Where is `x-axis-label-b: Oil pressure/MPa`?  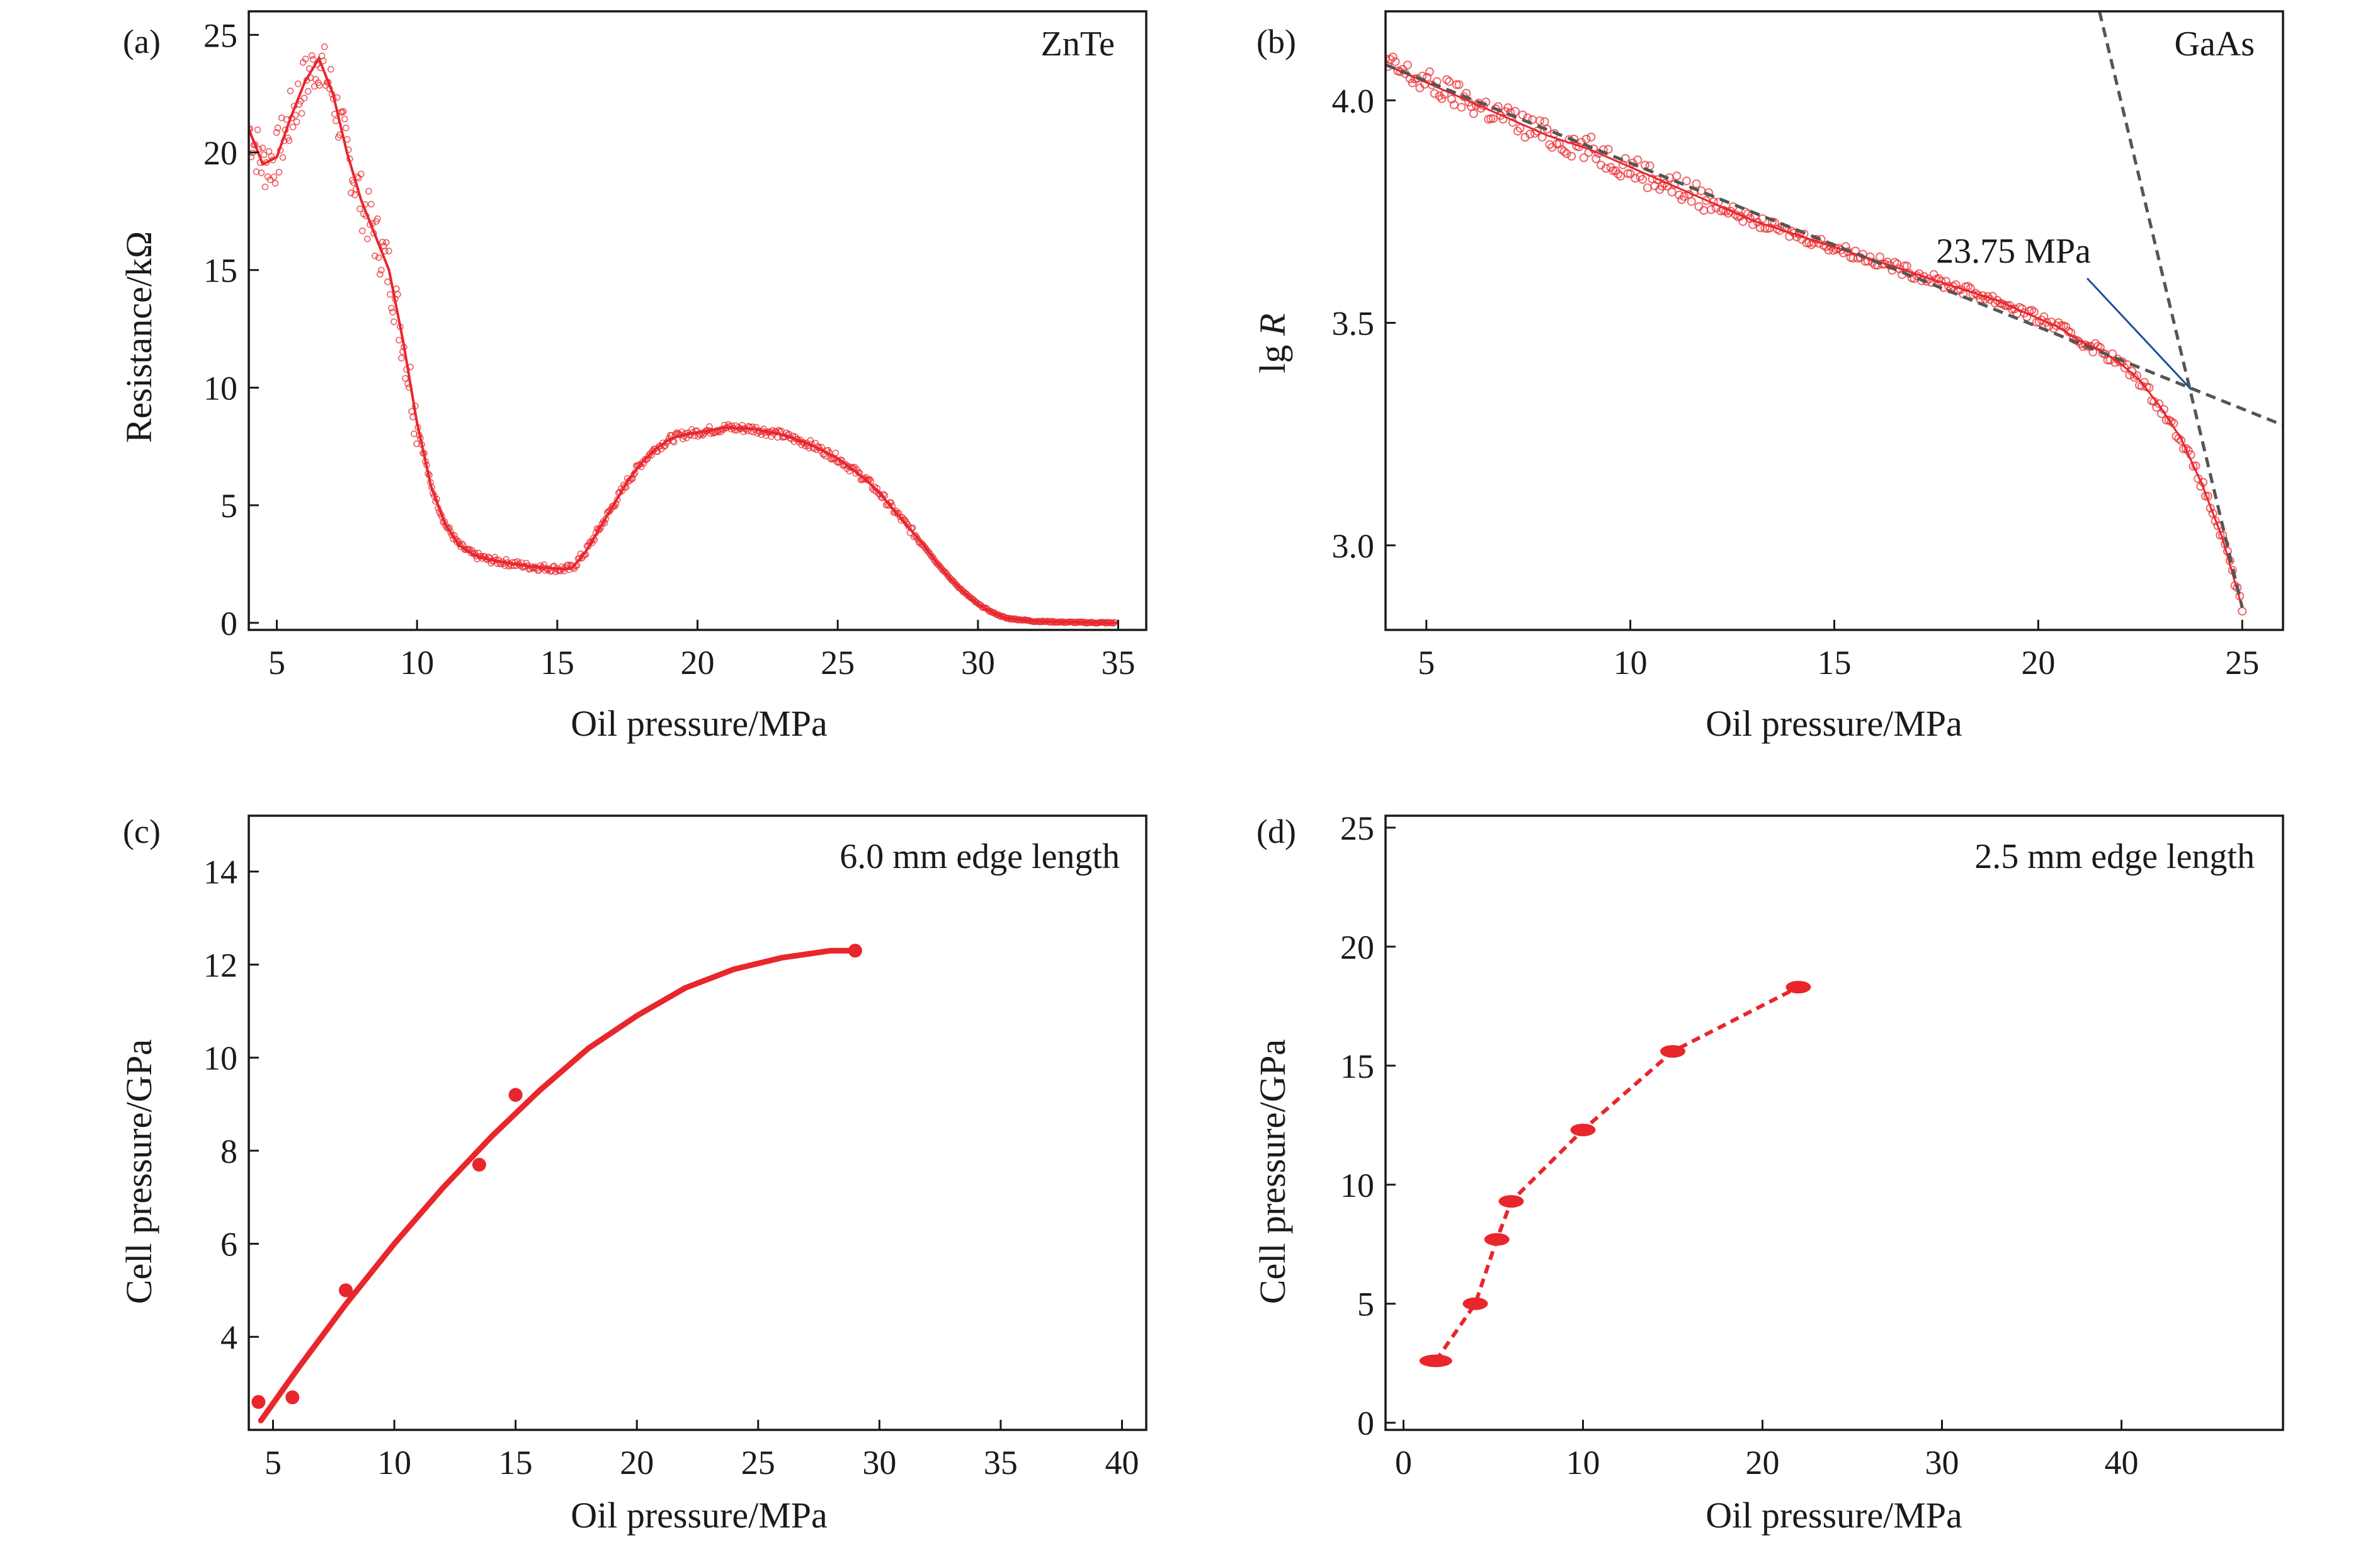 x-axis-label-b: Oil pressure/MPa is located at coordinates (1833, 723).